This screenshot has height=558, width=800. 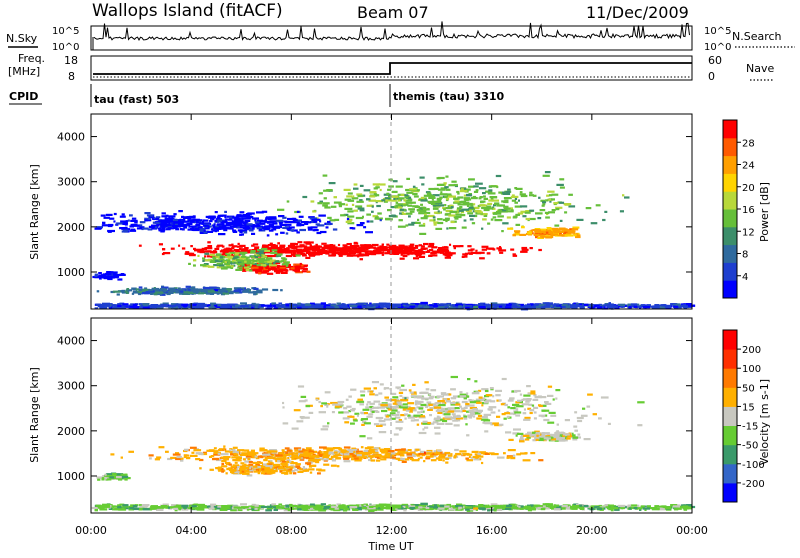 I want to click on colorbar-segment, so click(x=730, y=271).